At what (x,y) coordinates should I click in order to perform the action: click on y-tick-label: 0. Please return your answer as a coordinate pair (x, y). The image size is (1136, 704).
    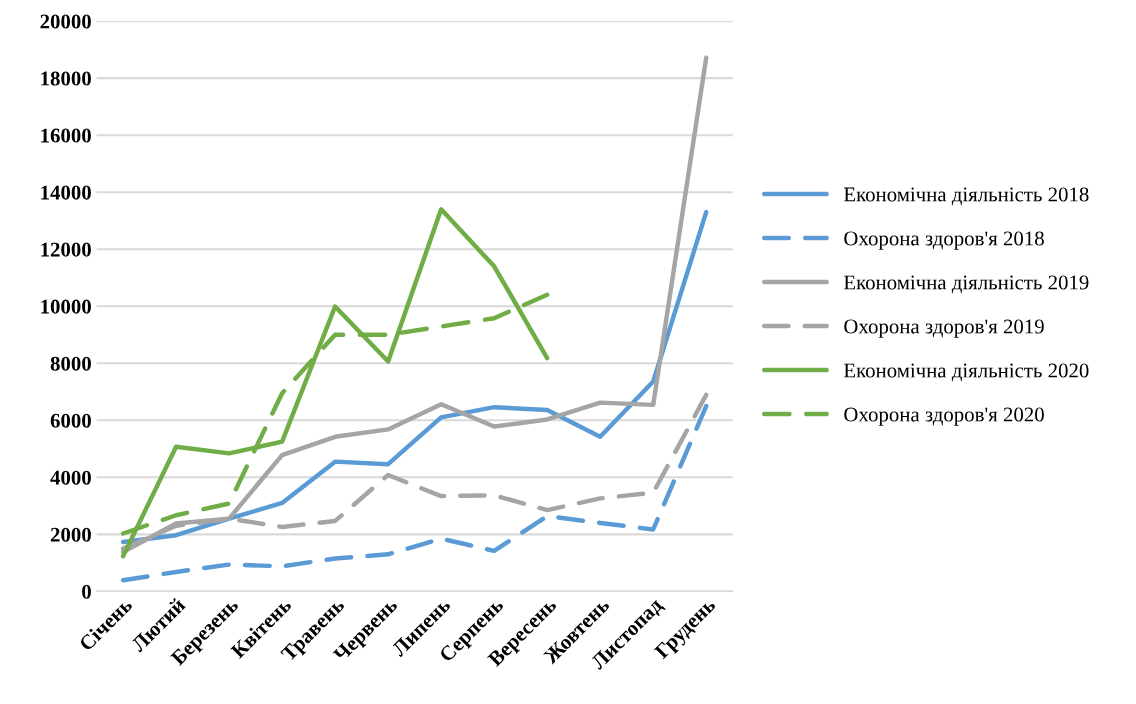
    Looking at the image, I should click on (86, 591).